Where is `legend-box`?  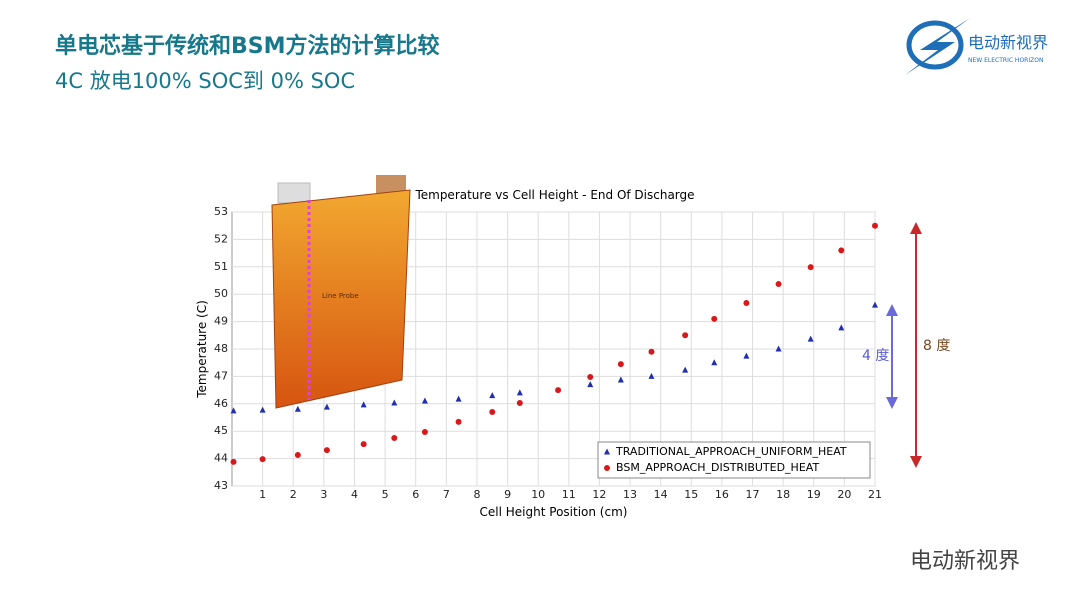
legend-box is located at coordinates (734, 460).